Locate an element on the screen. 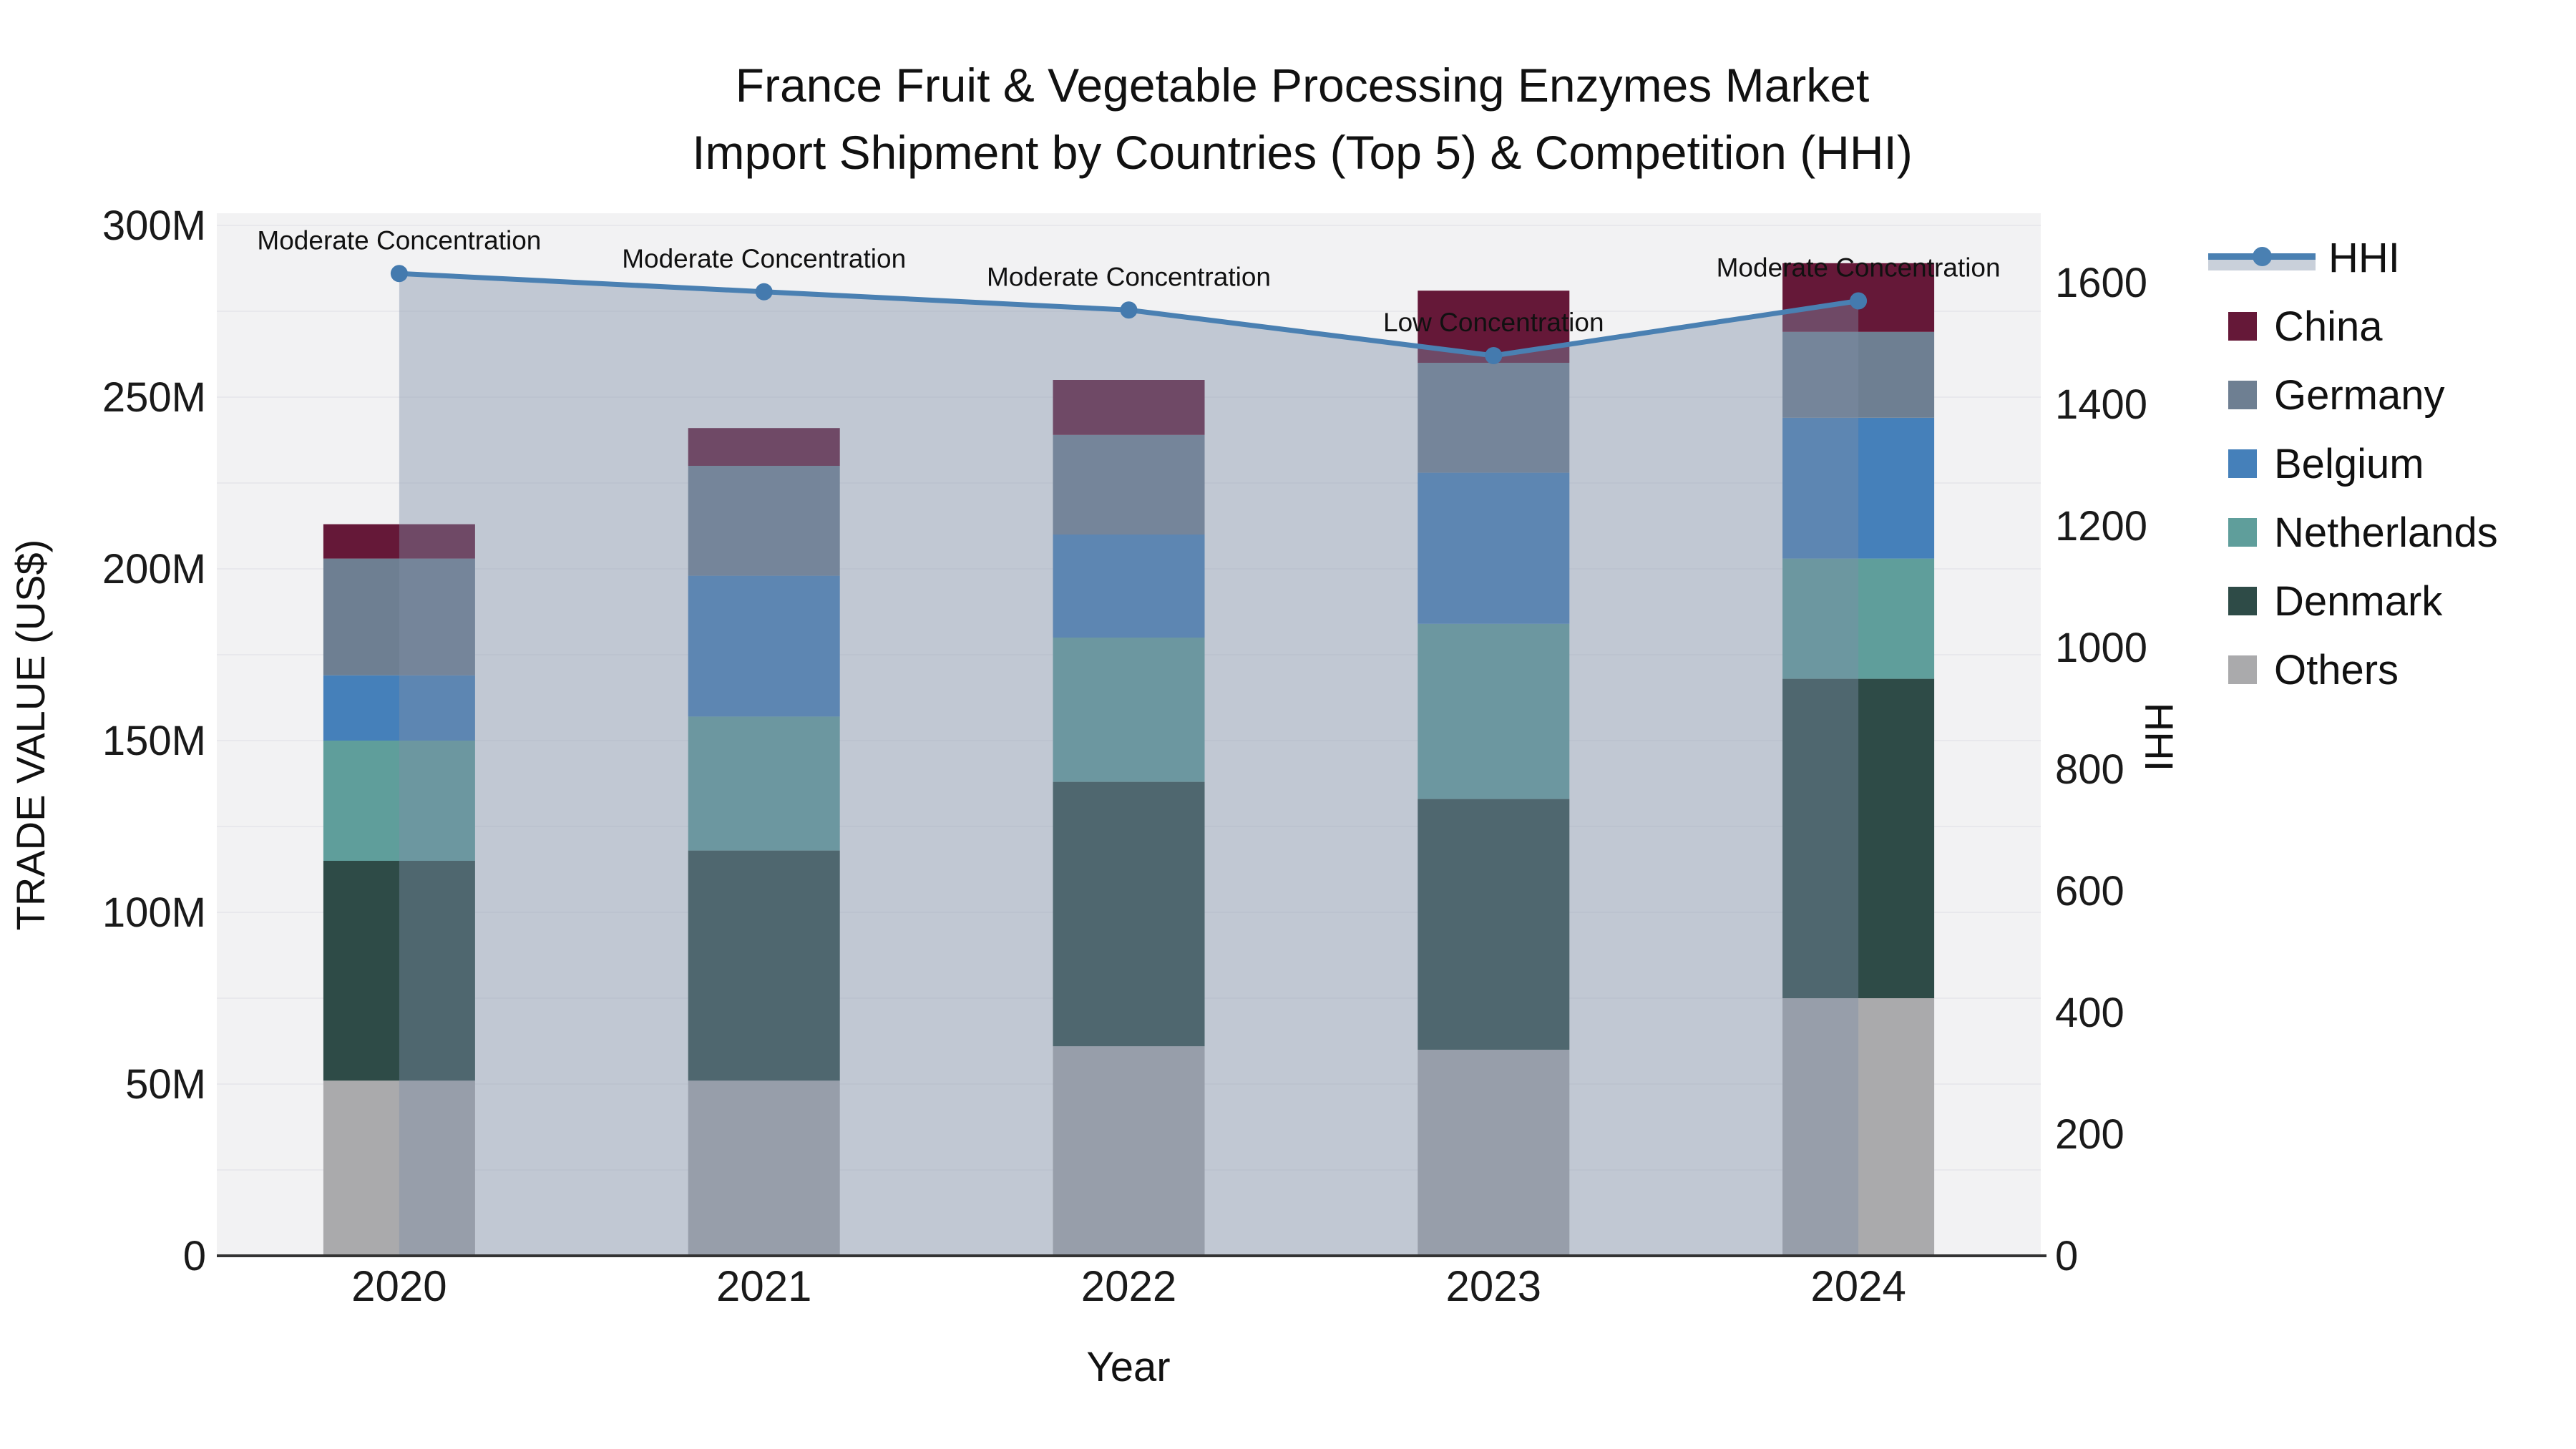  hhi-line-icon is located at coordinates (2262, 257).